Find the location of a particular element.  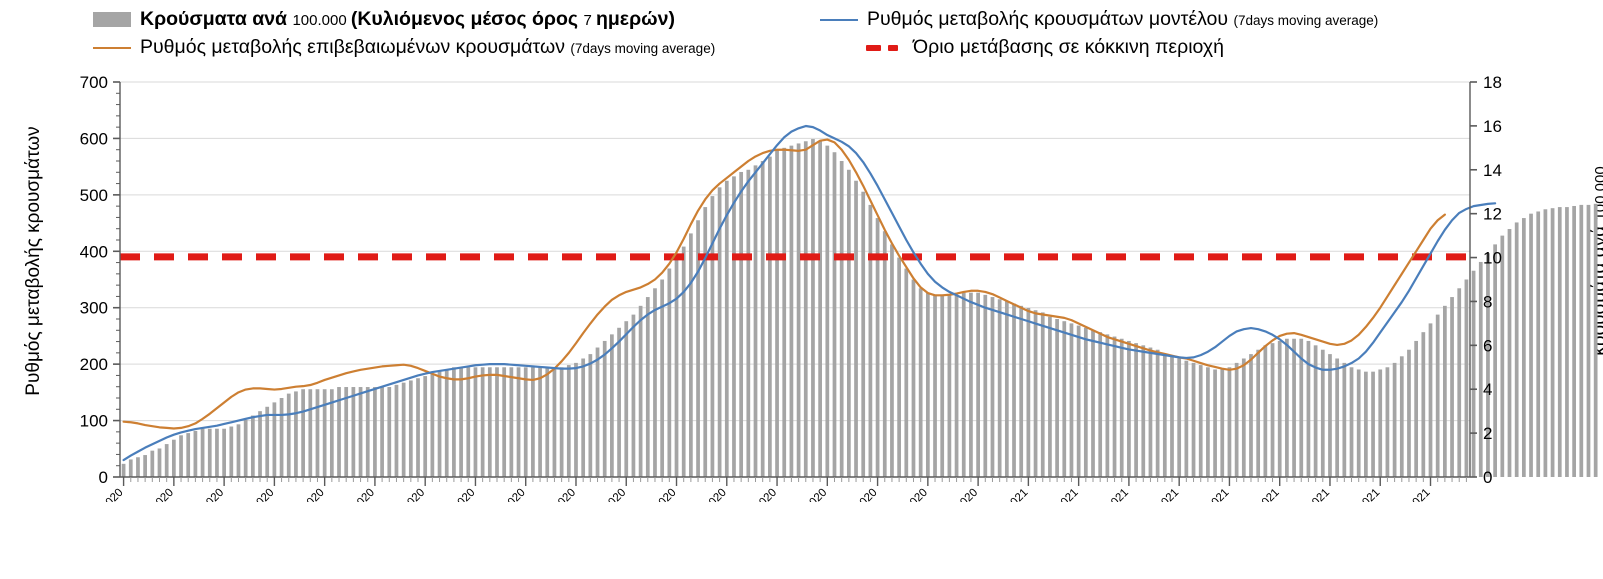

orange-line-swatch-icon is located at coordinates (112, 47).